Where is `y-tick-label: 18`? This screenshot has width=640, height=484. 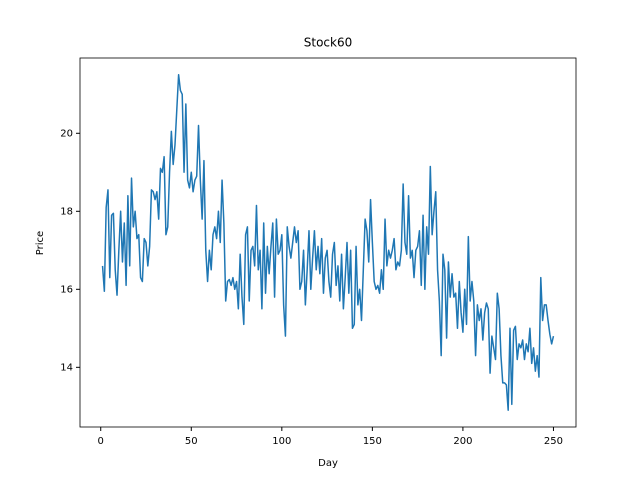
y-tick-label: 18 is located at coordinates (66, 211).